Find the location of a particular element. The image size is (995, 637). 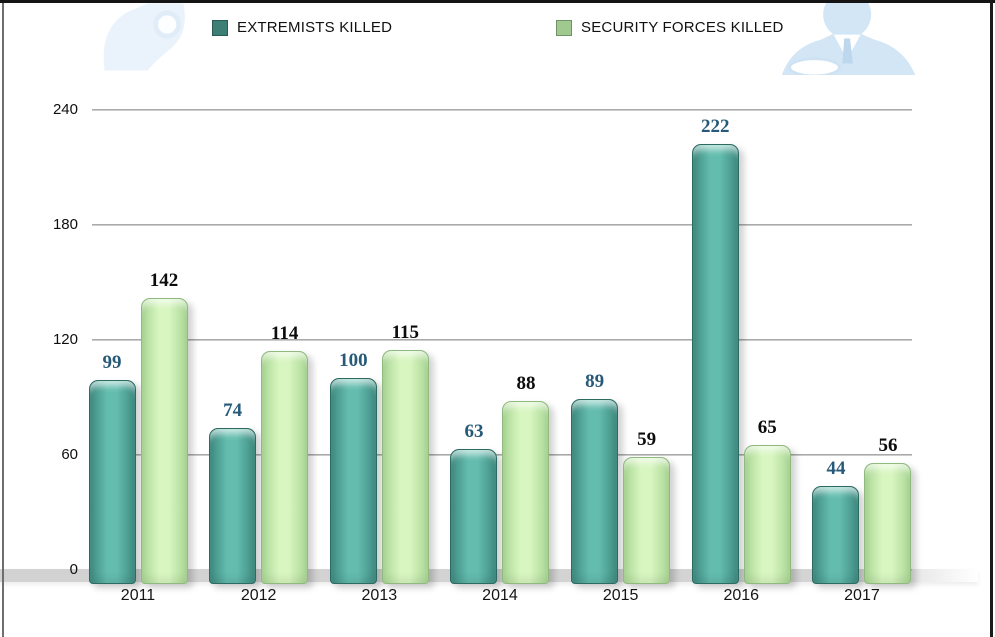

bar-slot-extremists-killed-2011: 99 is located at coordinates (112, 468).